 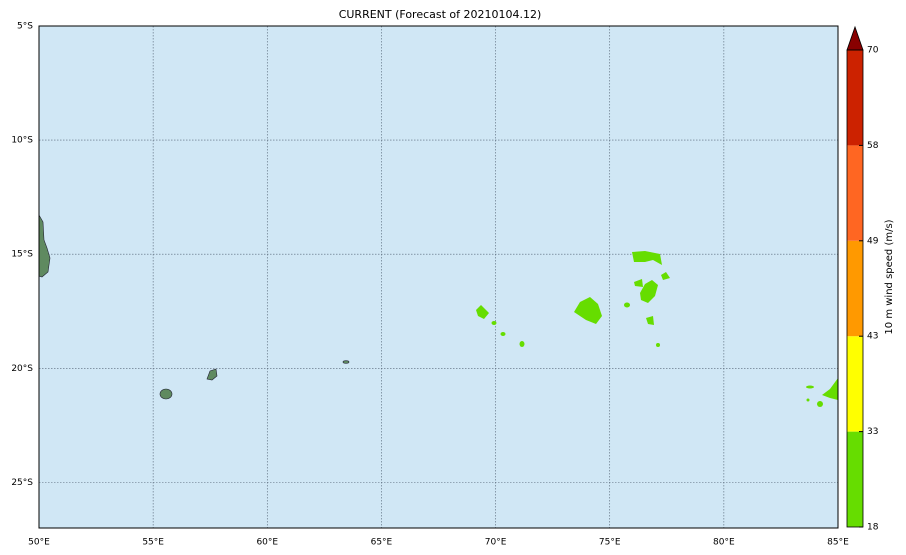 What do you see at coordinates (22, 255) in the screenshot?
I see `y-tick-label: 15°S` at bounding box center [22, 255].